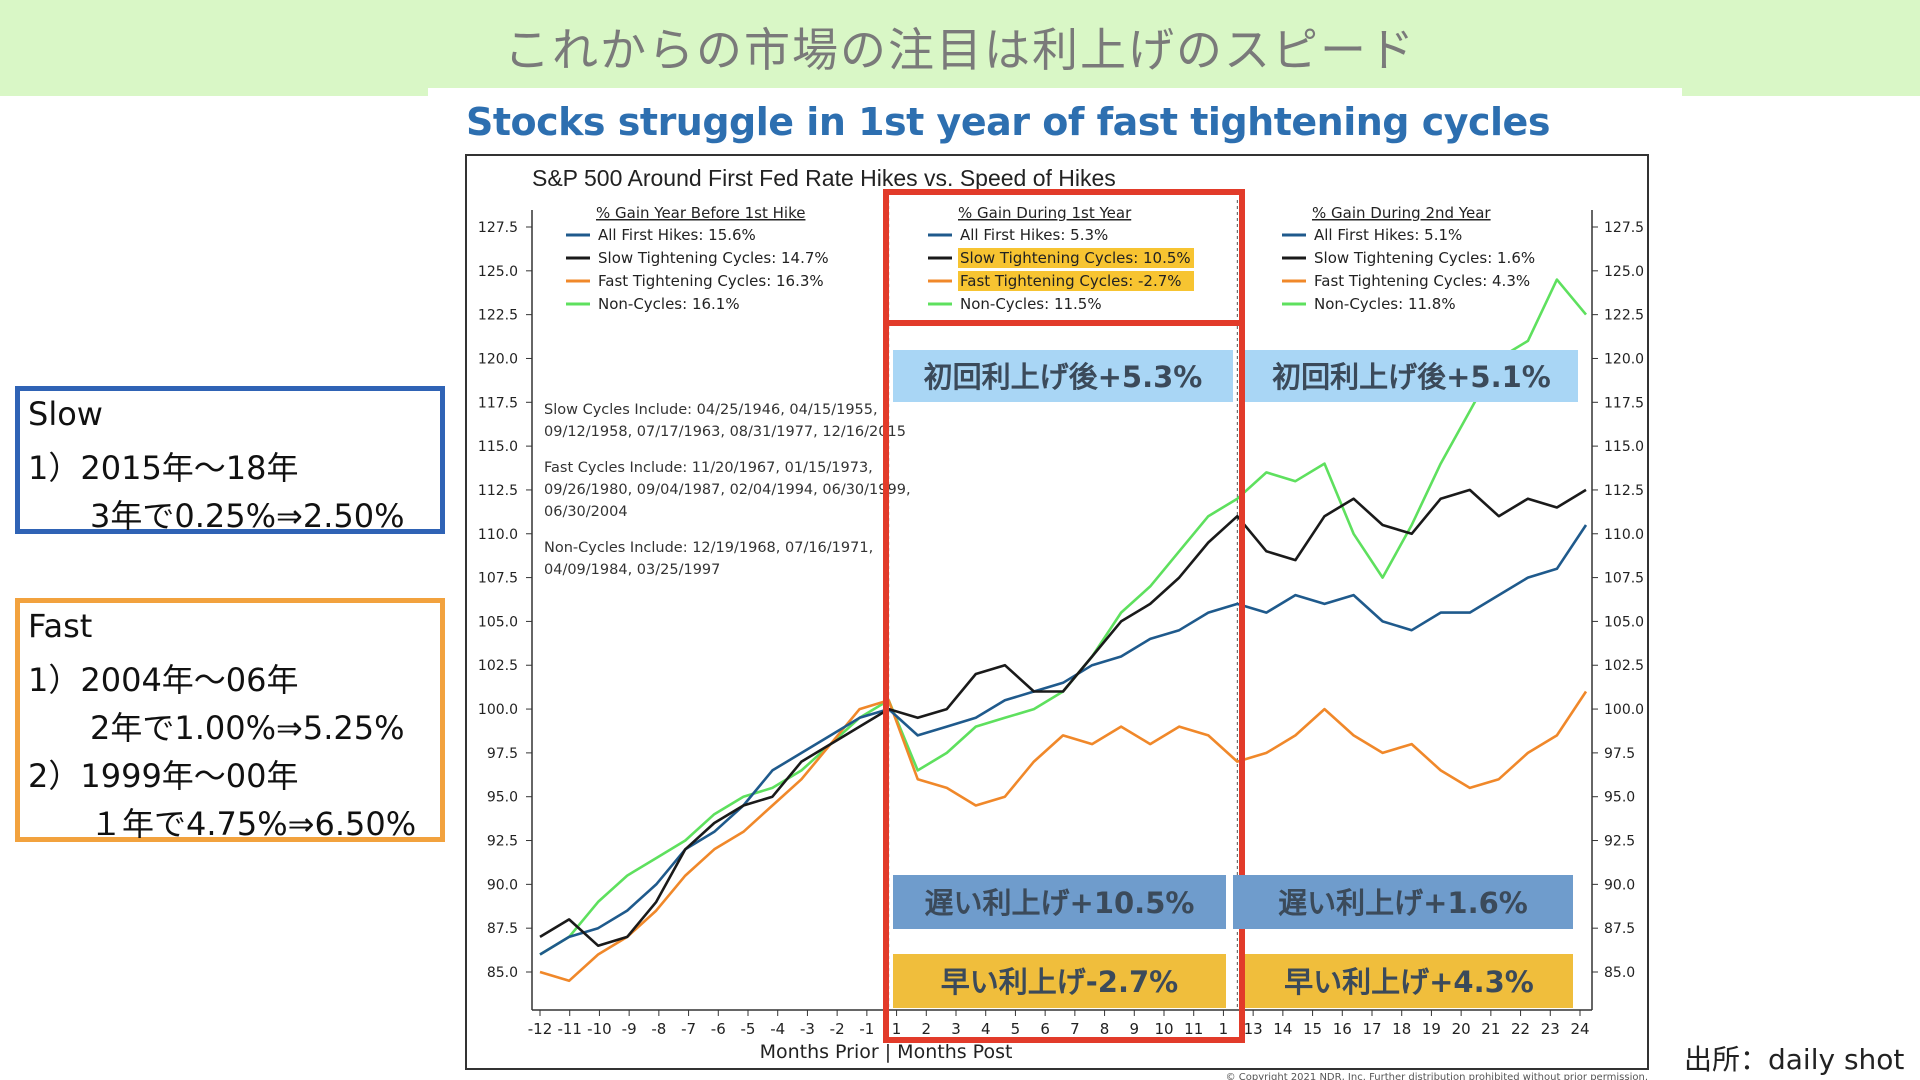  Describe the element at coordinates (1624, 710) in the screenshot. I see `y-tick-label-right: 100.0` at that location.